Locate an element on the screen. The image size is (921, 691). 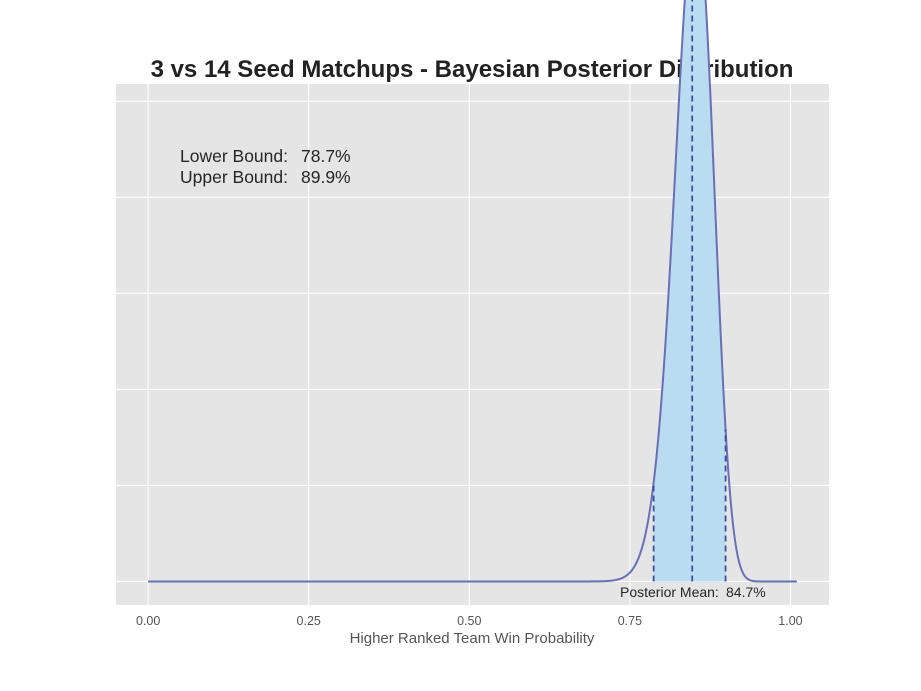
posterior-mean-value: 84.7% is located at coordinates (746, 592).